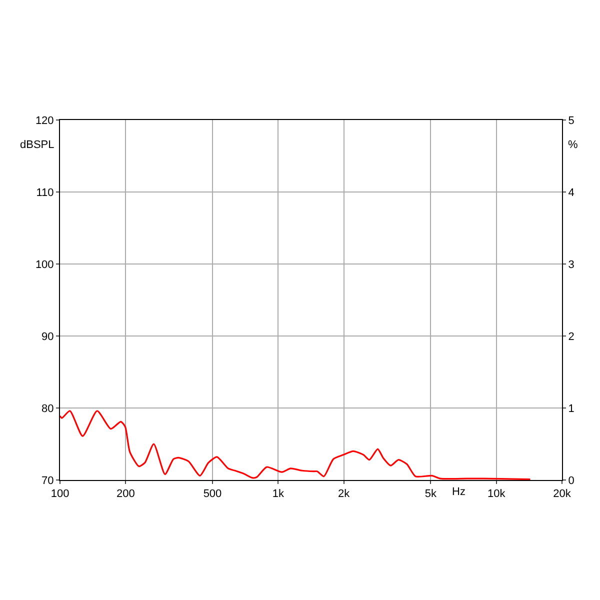  I want to click on x-tick-label: 20k, so click(562, 494).